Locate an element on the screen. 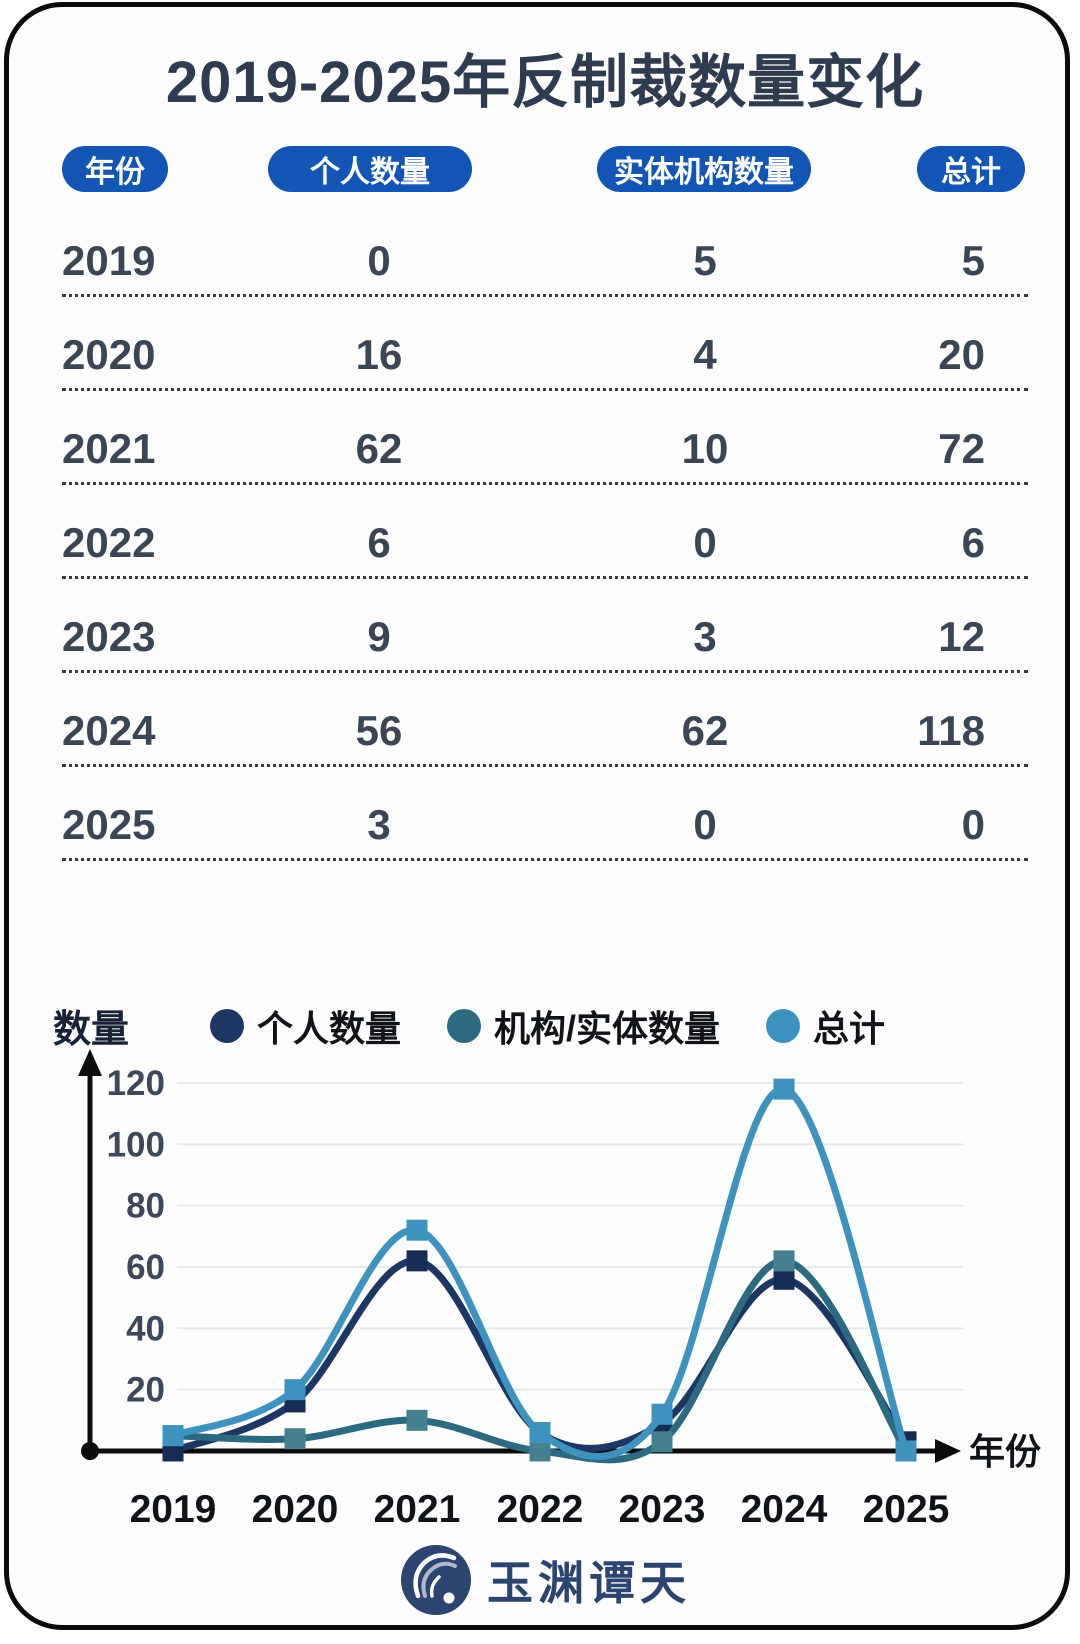 This screenshot has width=1080, height=1644. table-cell-year: 2025 is located at coordinates (109, 824).